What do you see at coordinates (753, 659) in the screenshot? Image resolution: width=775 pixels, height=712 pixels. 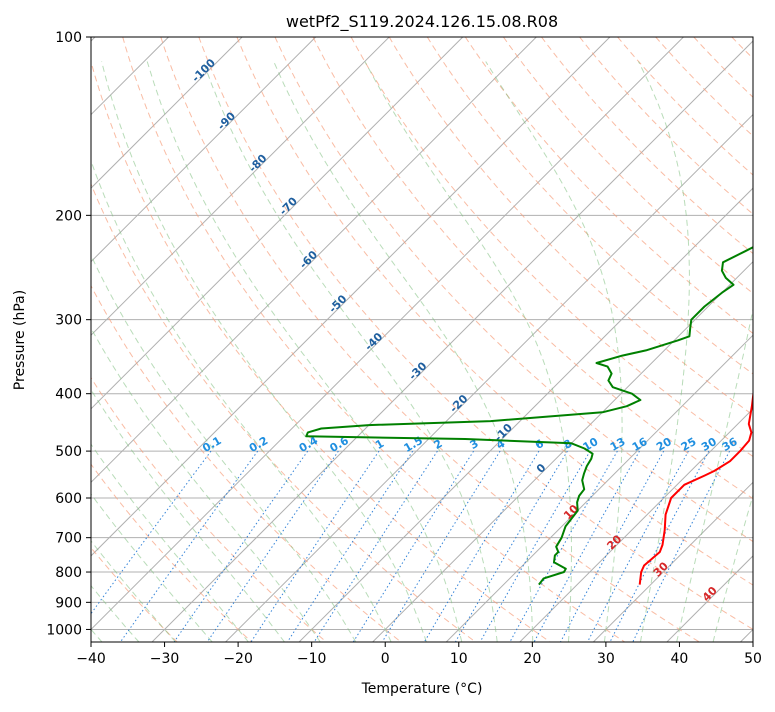 I see `x-tick-label: 50` at bounding box center [753, 659].